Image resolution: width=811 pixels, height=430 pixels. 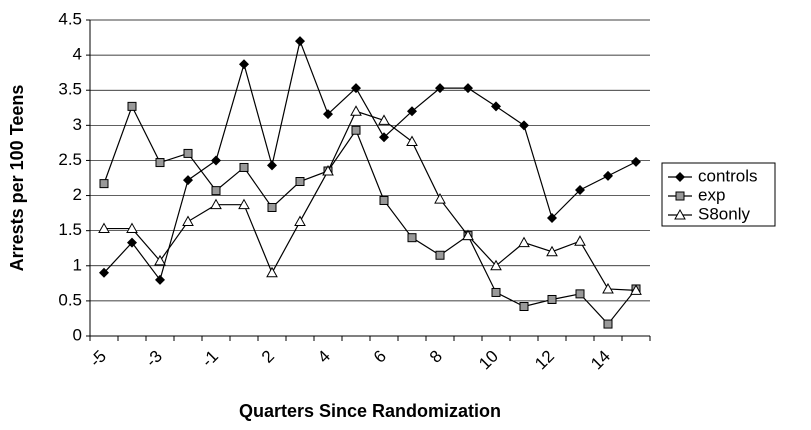 I want to click on x-tick-label: -3, so click(x=154, y=359).